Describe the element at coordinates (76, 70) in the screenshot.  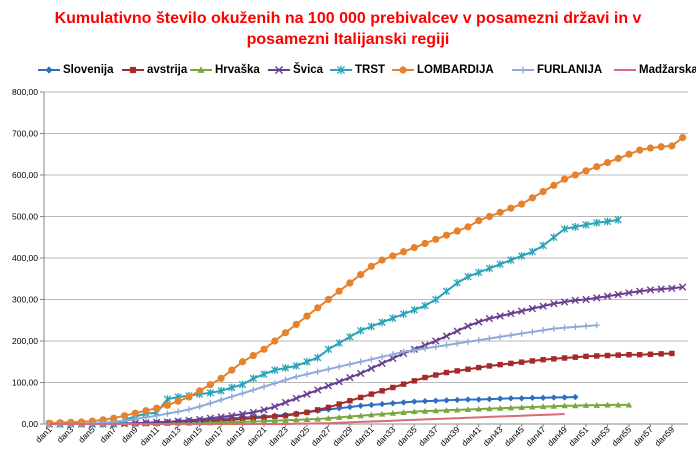
I see `legend-item: Slovenija` at that location.